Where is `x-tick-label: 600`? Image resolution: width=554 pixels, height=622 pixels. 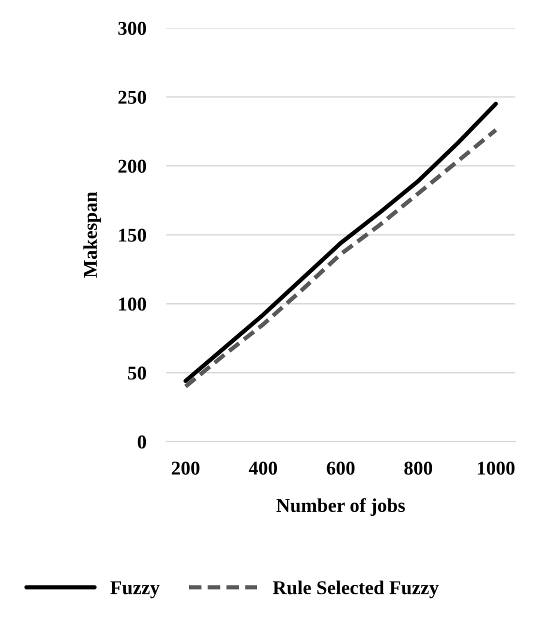 x-tick-label: 600 is located at coordinates (340, 468).